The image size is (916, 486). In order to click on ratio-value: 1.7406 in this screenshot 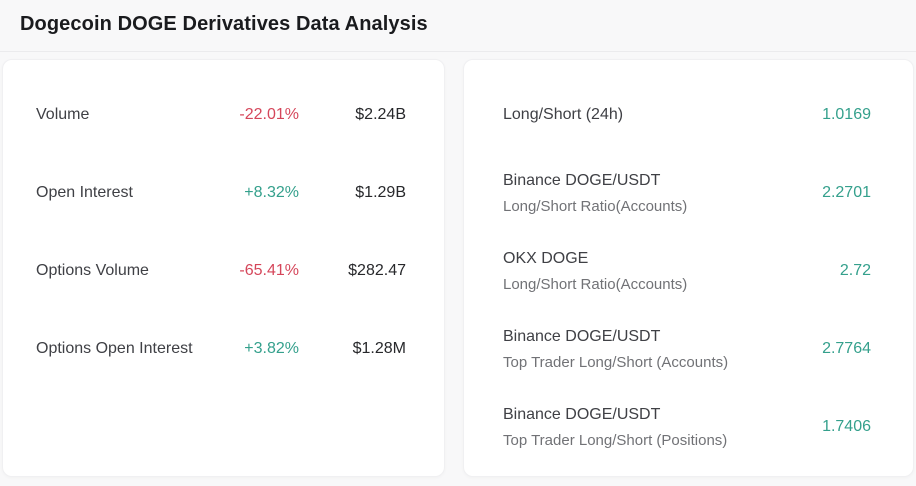, I will do `click(846, 426)`.